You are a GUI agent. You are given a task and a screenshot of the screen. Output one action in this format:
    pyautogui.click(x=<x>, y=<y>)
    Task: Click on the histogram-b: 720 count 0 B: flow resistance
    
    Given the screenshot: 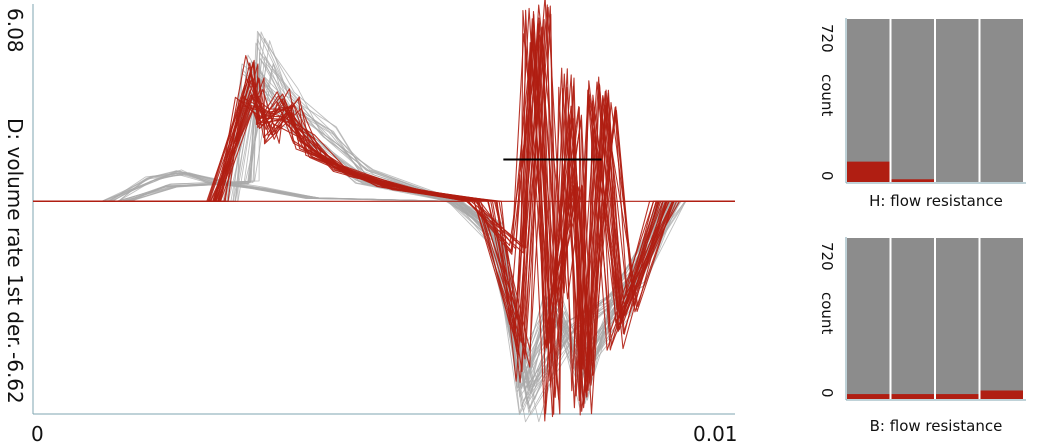 What is the action you would take?
    pyautogui.click(x=922, y=336)
    